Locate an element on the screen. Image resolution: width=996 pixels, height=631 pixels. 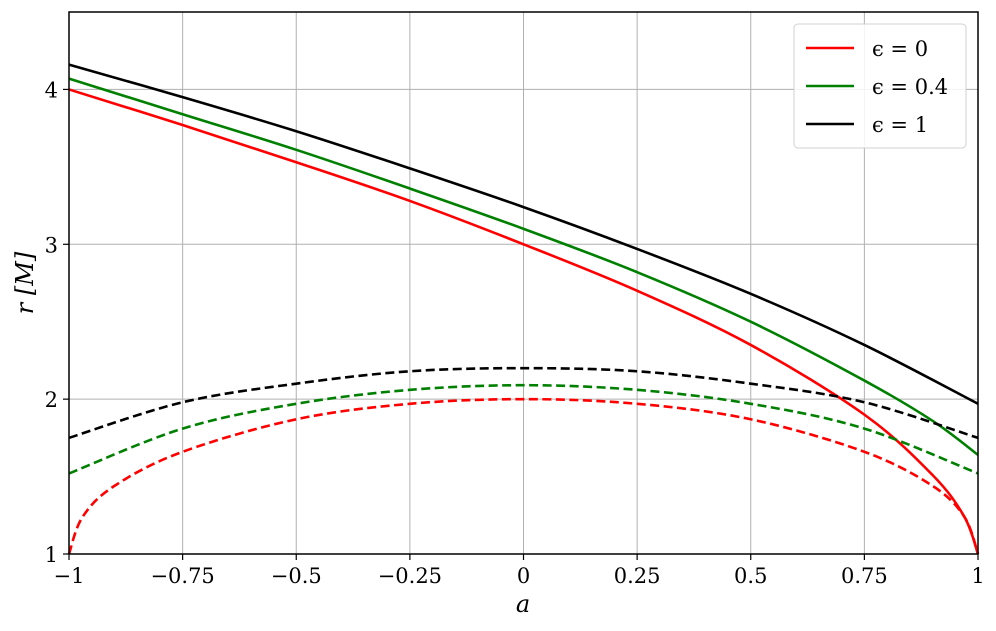
x-tick-label: −0.75 is located at coordinates (182, 576).